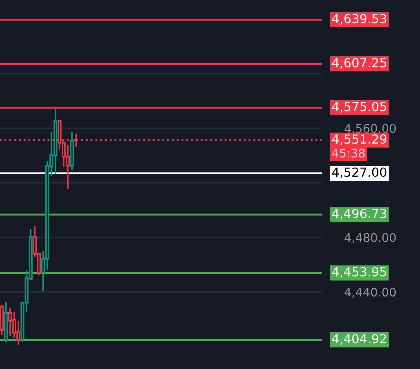 The image size is (420, 369). I want to click on ref-line-label: 4,639.53, so click(359, 19).